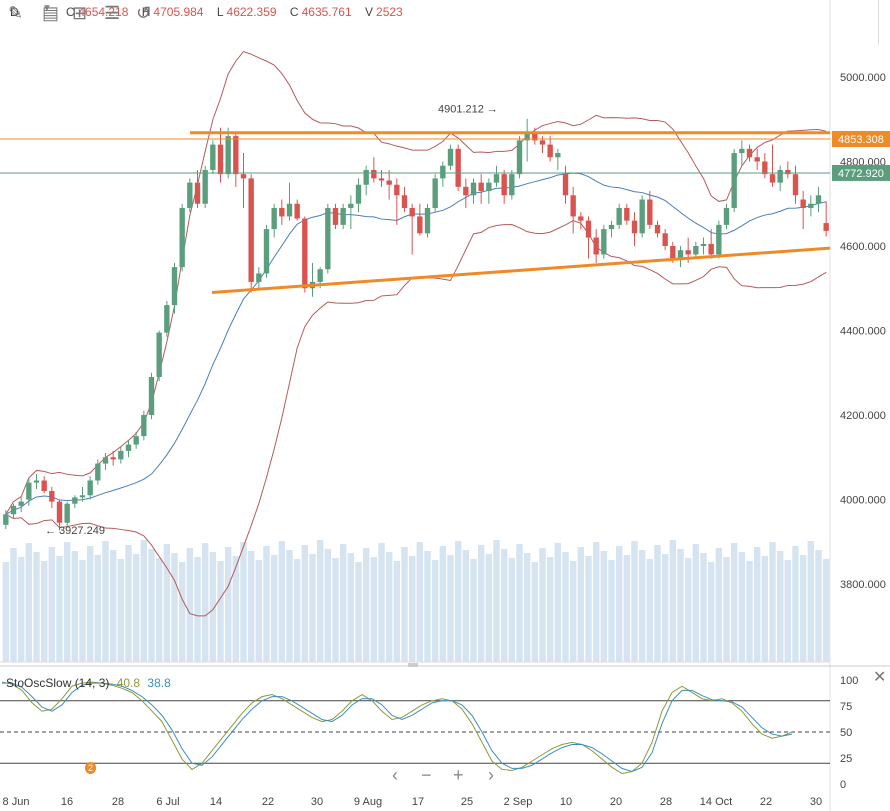  Describe the element at coordinates (863, 332) in the screenshot. I see `y-tick-label: 4400.000` at that location.